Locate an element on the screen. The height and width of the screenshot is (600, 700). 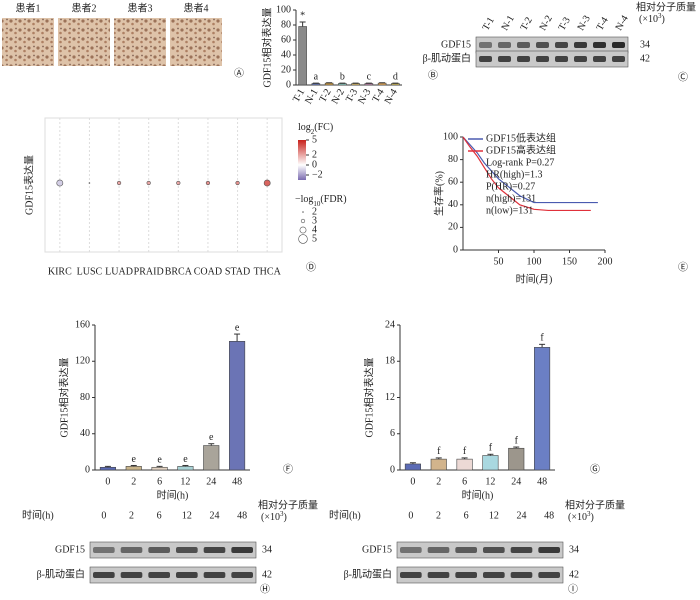
colorbar-tick-label: 2 is located at coordinates (314, 154).